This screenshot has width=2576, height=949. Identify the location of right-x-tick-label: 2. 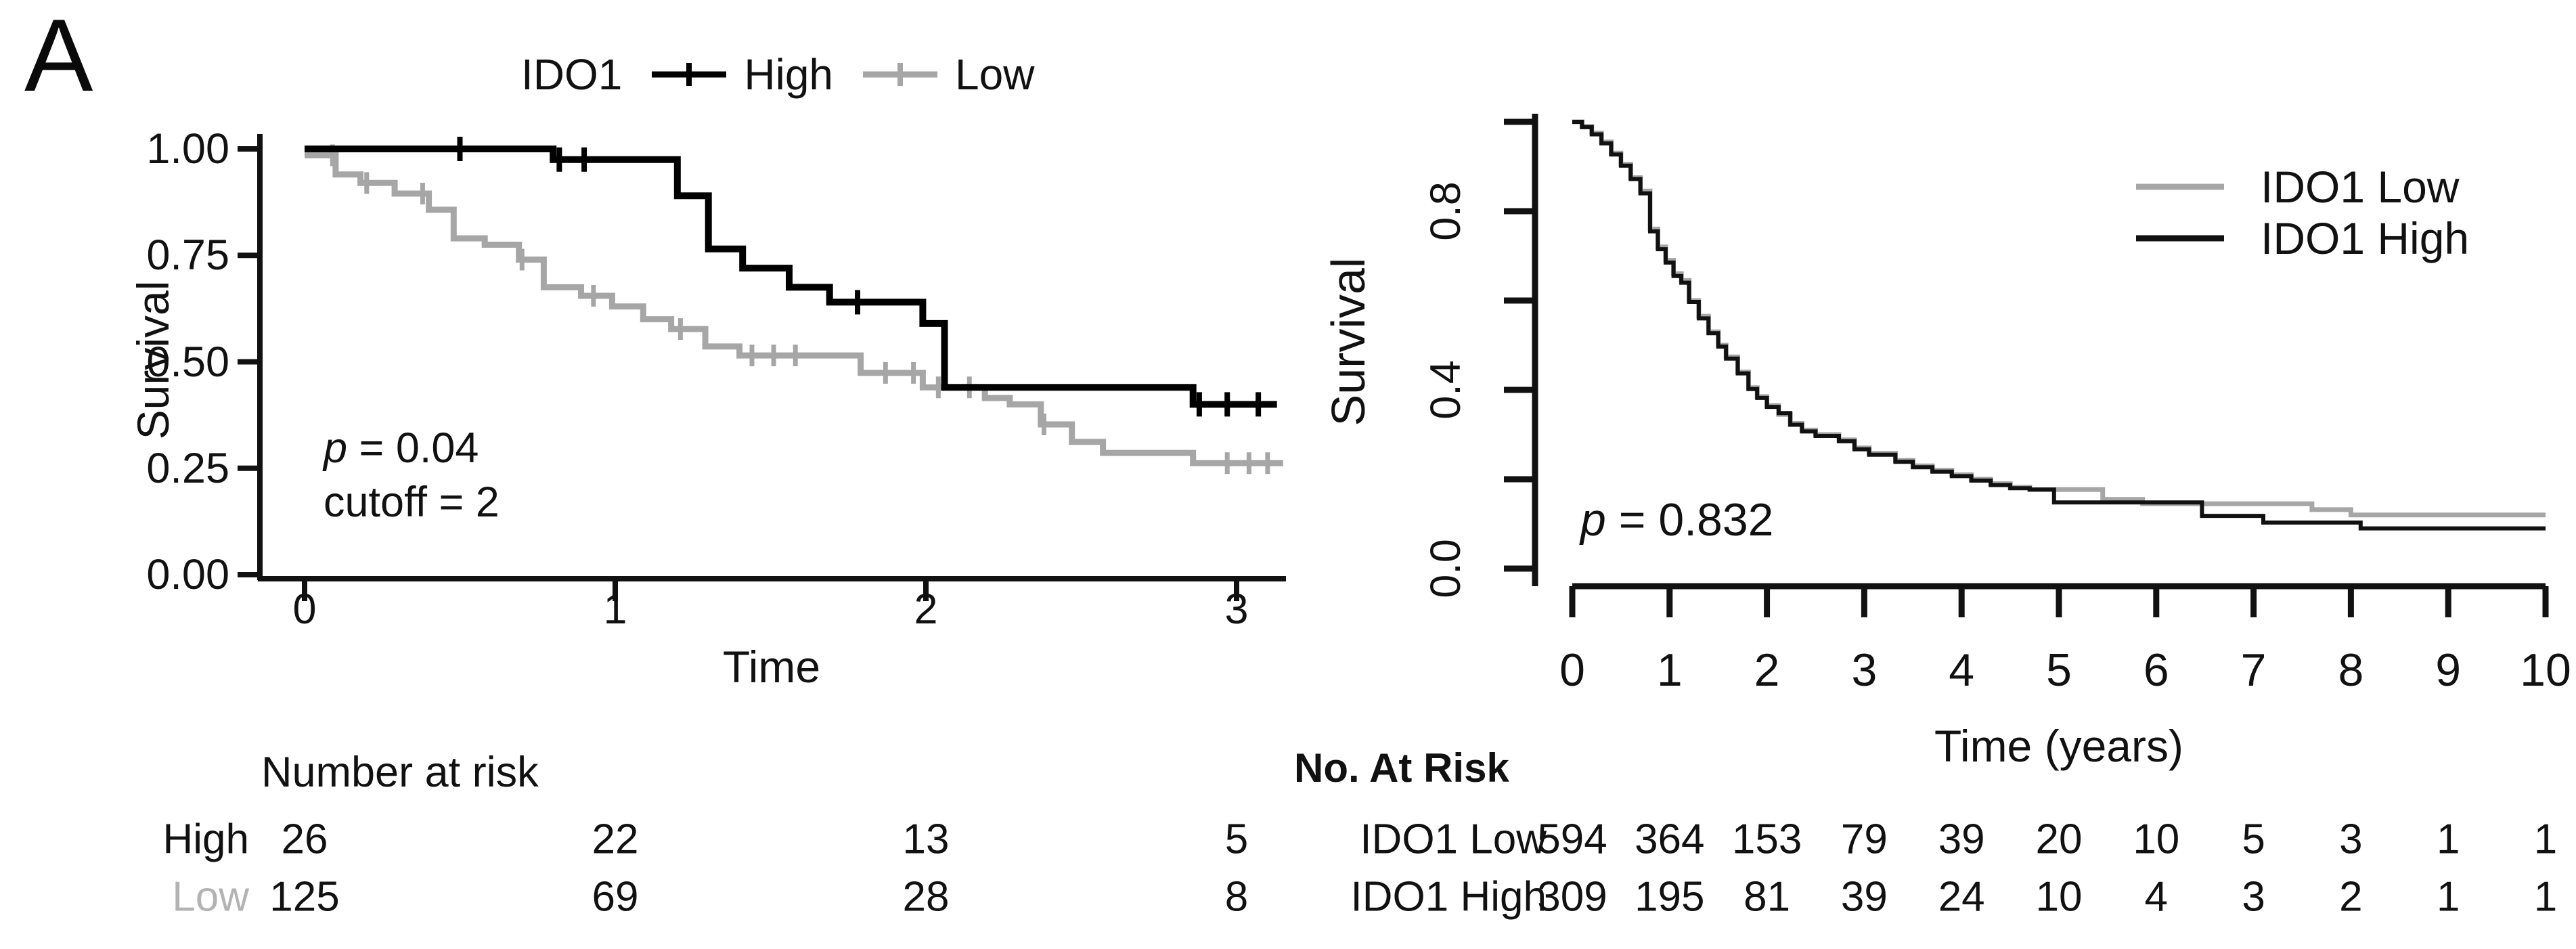
(1767, 670).